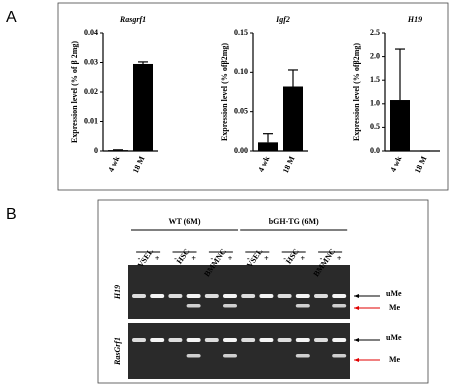 The height and width of the screenshot is (386, 455). I want to click on y-tick-label: 0.00, so click(241, 150).